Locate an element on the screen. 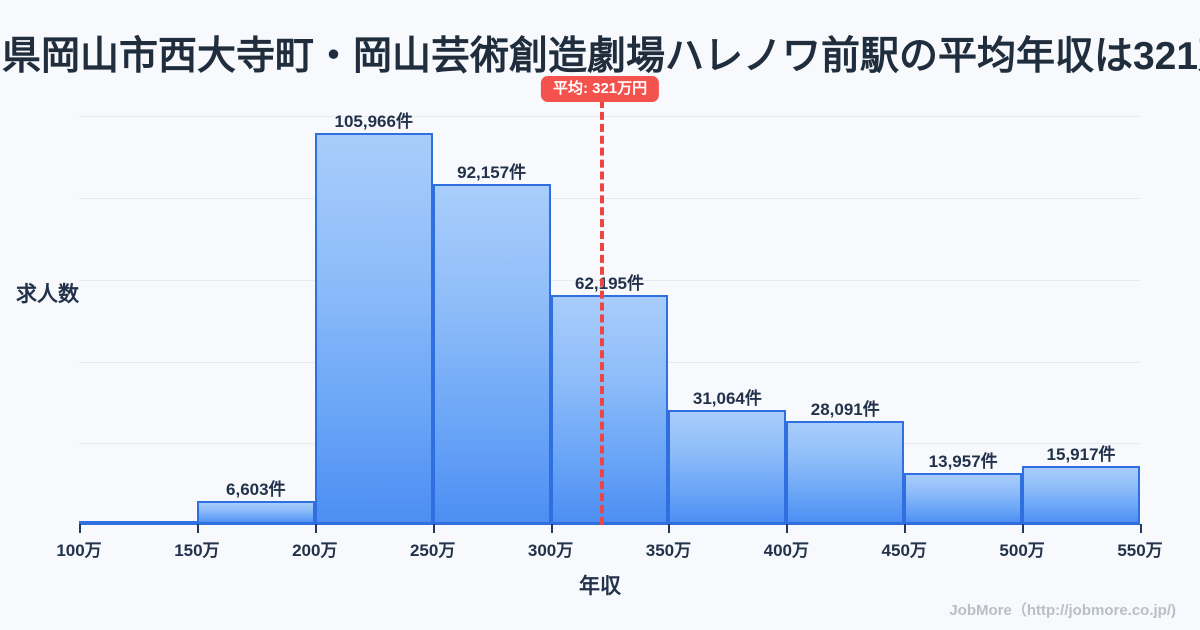 This screenshot has width=1200, height=630. bar-value-label: 6,603件 is located at coordinates (256, 489).